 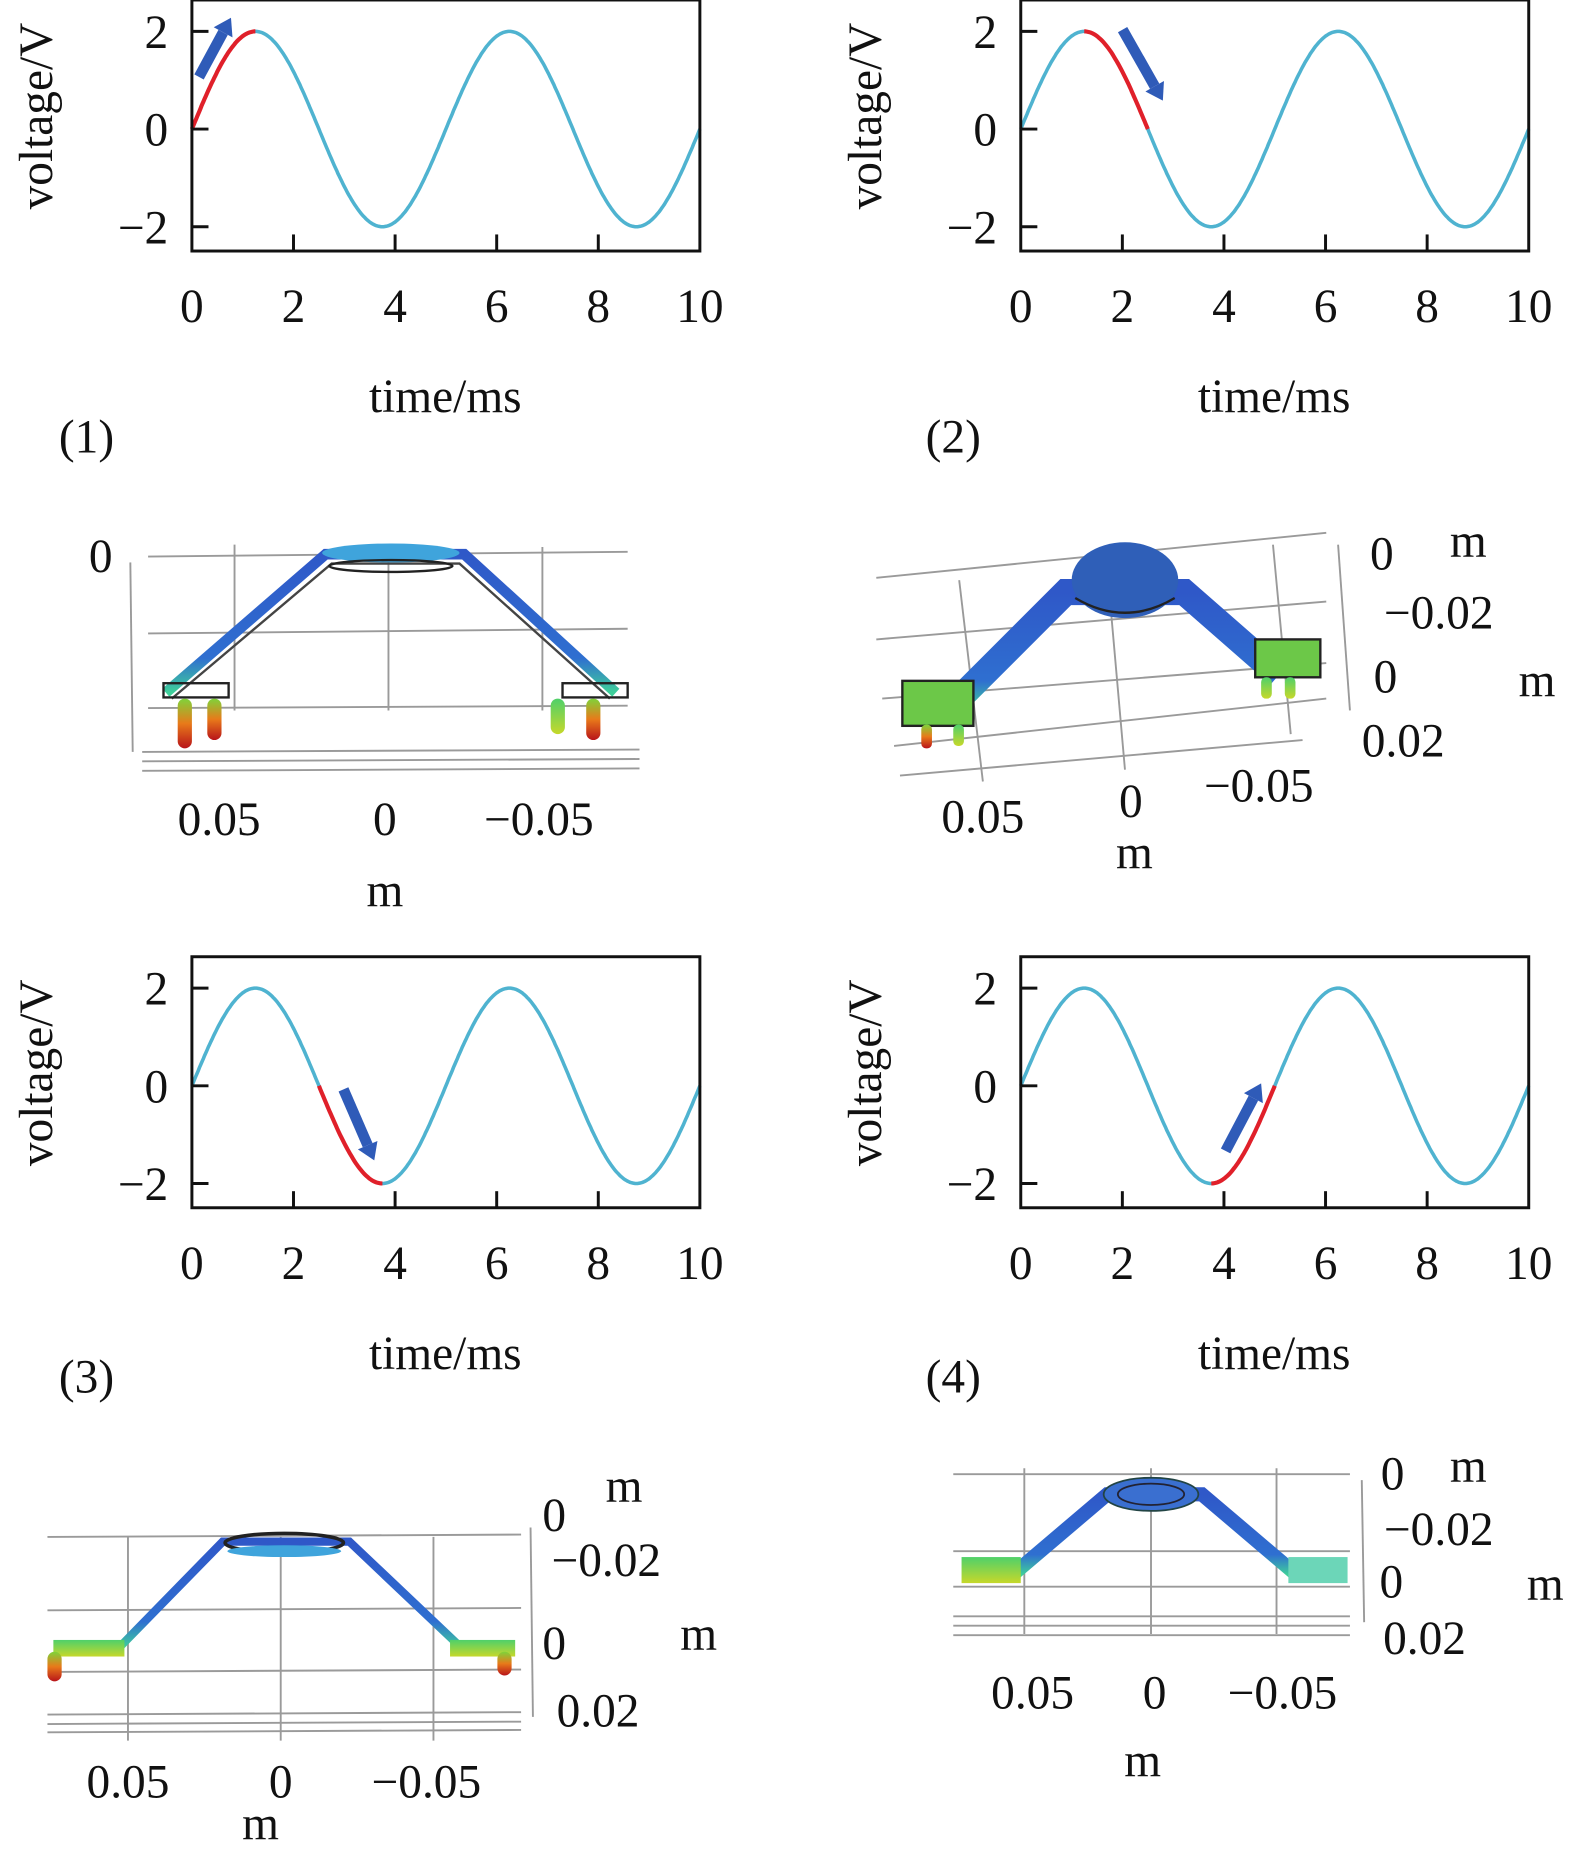 What do you see at coordinates (86, 437) in the screenshot?
I see `panel-label: (1)` at bounding box center [86, 437].